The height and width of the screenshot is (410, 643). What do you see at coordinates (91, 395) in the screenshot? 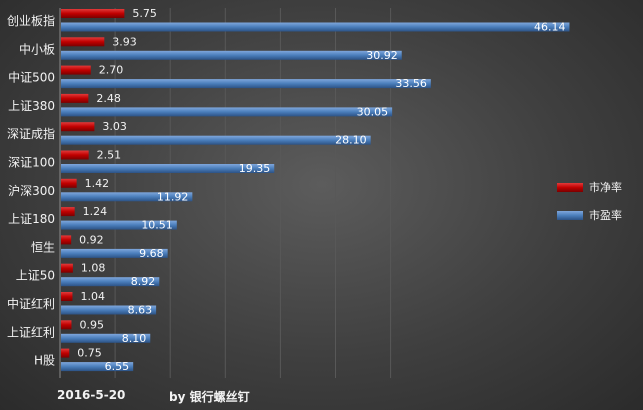
I see `date-label: 2016-5-20` at bounding box center [91, 395].